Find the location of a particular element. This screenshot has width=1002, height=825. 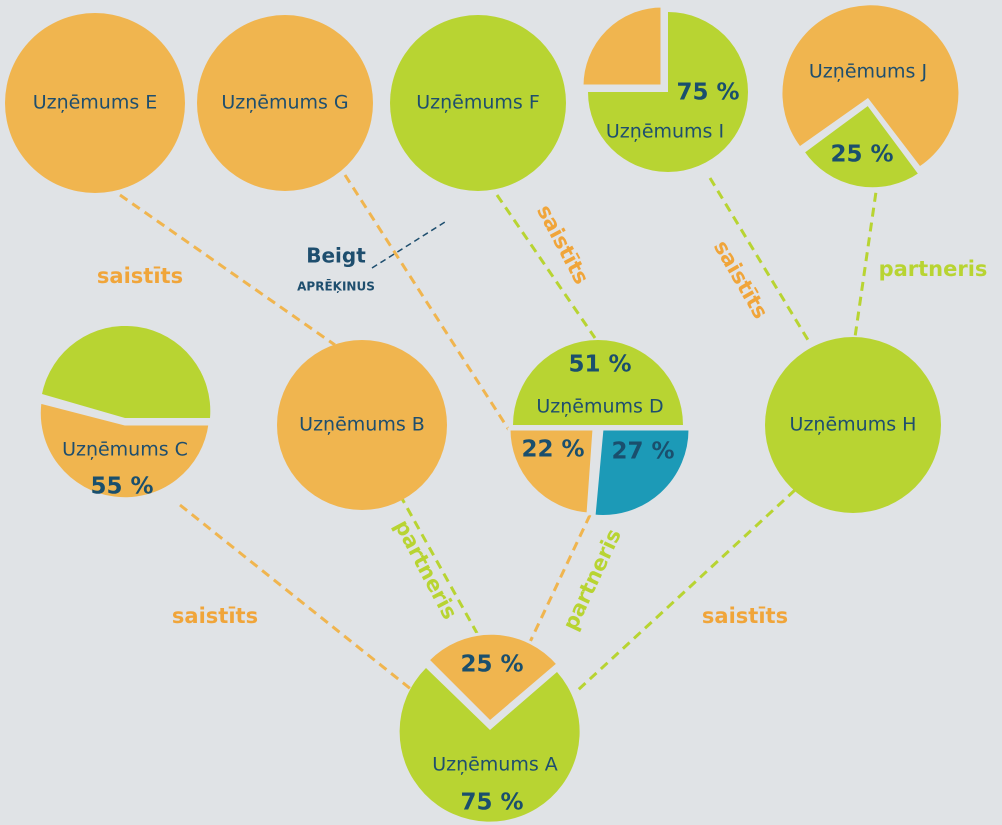

node-g is located at coordinates (285, 103).